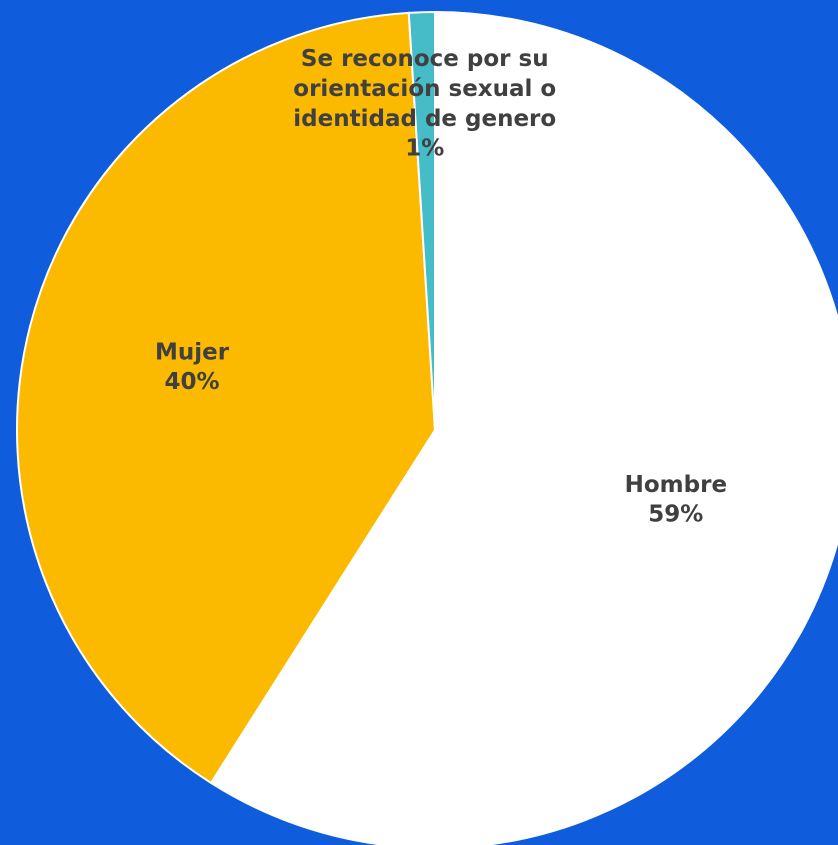 This screenshot has width=838, height=845. What do you see at coordinates (424, 119) in the screenshot?
I see `label-line: identidad de genero` at bounding box center [424, 119].